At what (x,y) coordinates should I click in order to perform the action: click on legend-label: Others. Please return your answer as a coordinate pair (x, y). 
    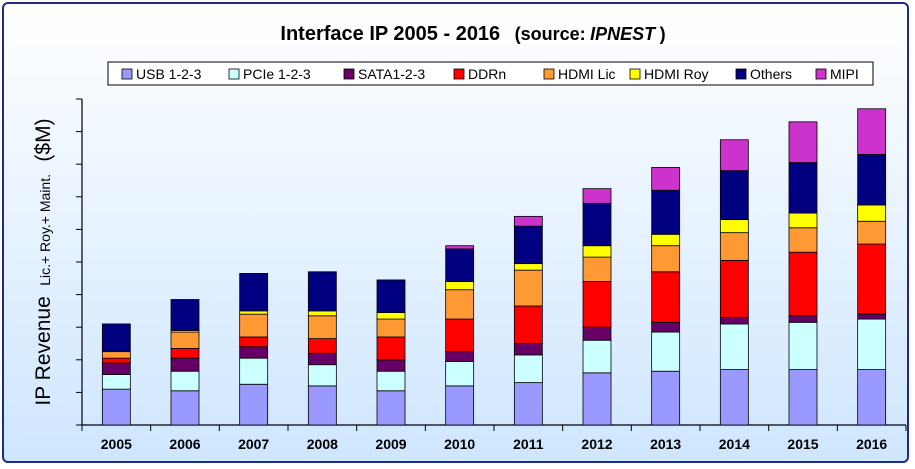
    Looking at the image, I should click on (771, 74).